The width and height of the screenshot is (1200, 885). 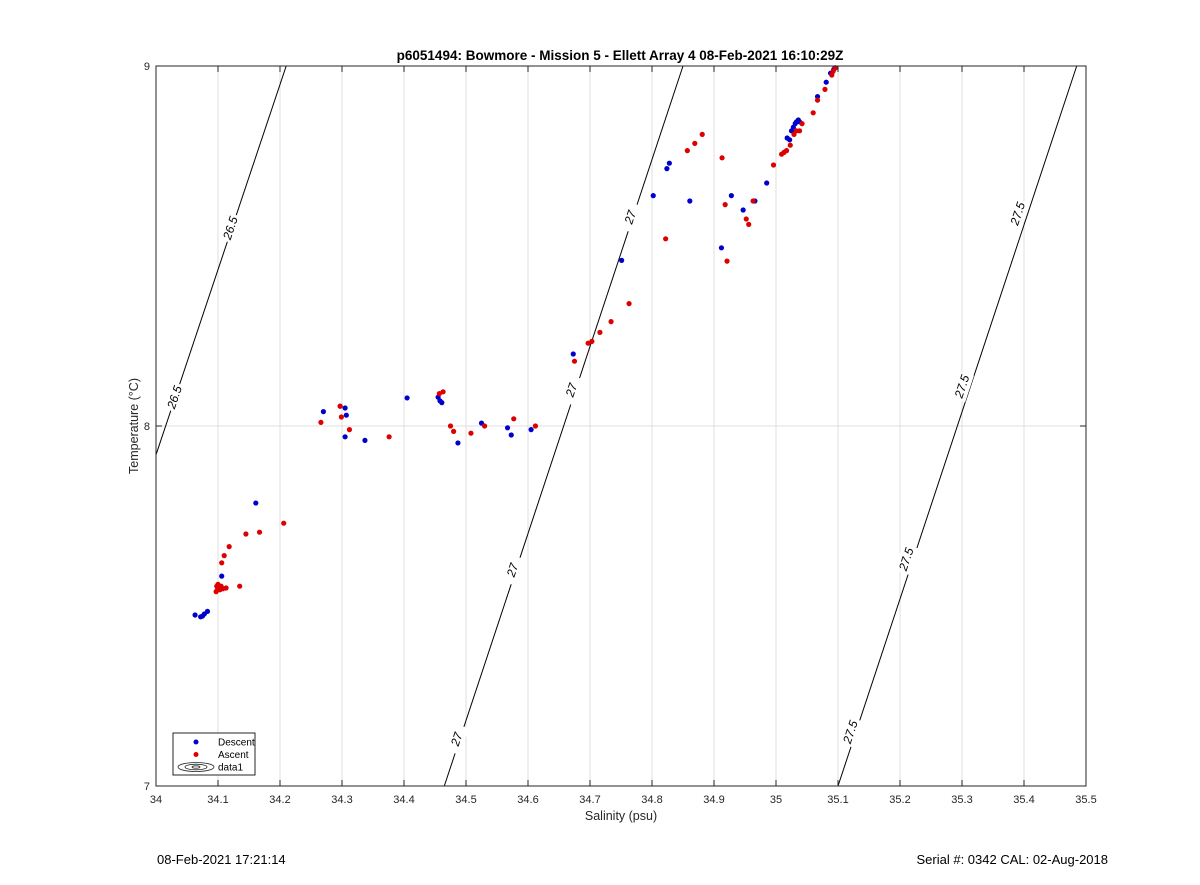 What do you see at coordinates (961, 800) in the screenshot?
I see `x-tick-label: 35.3` at bounding box center [961, 800].